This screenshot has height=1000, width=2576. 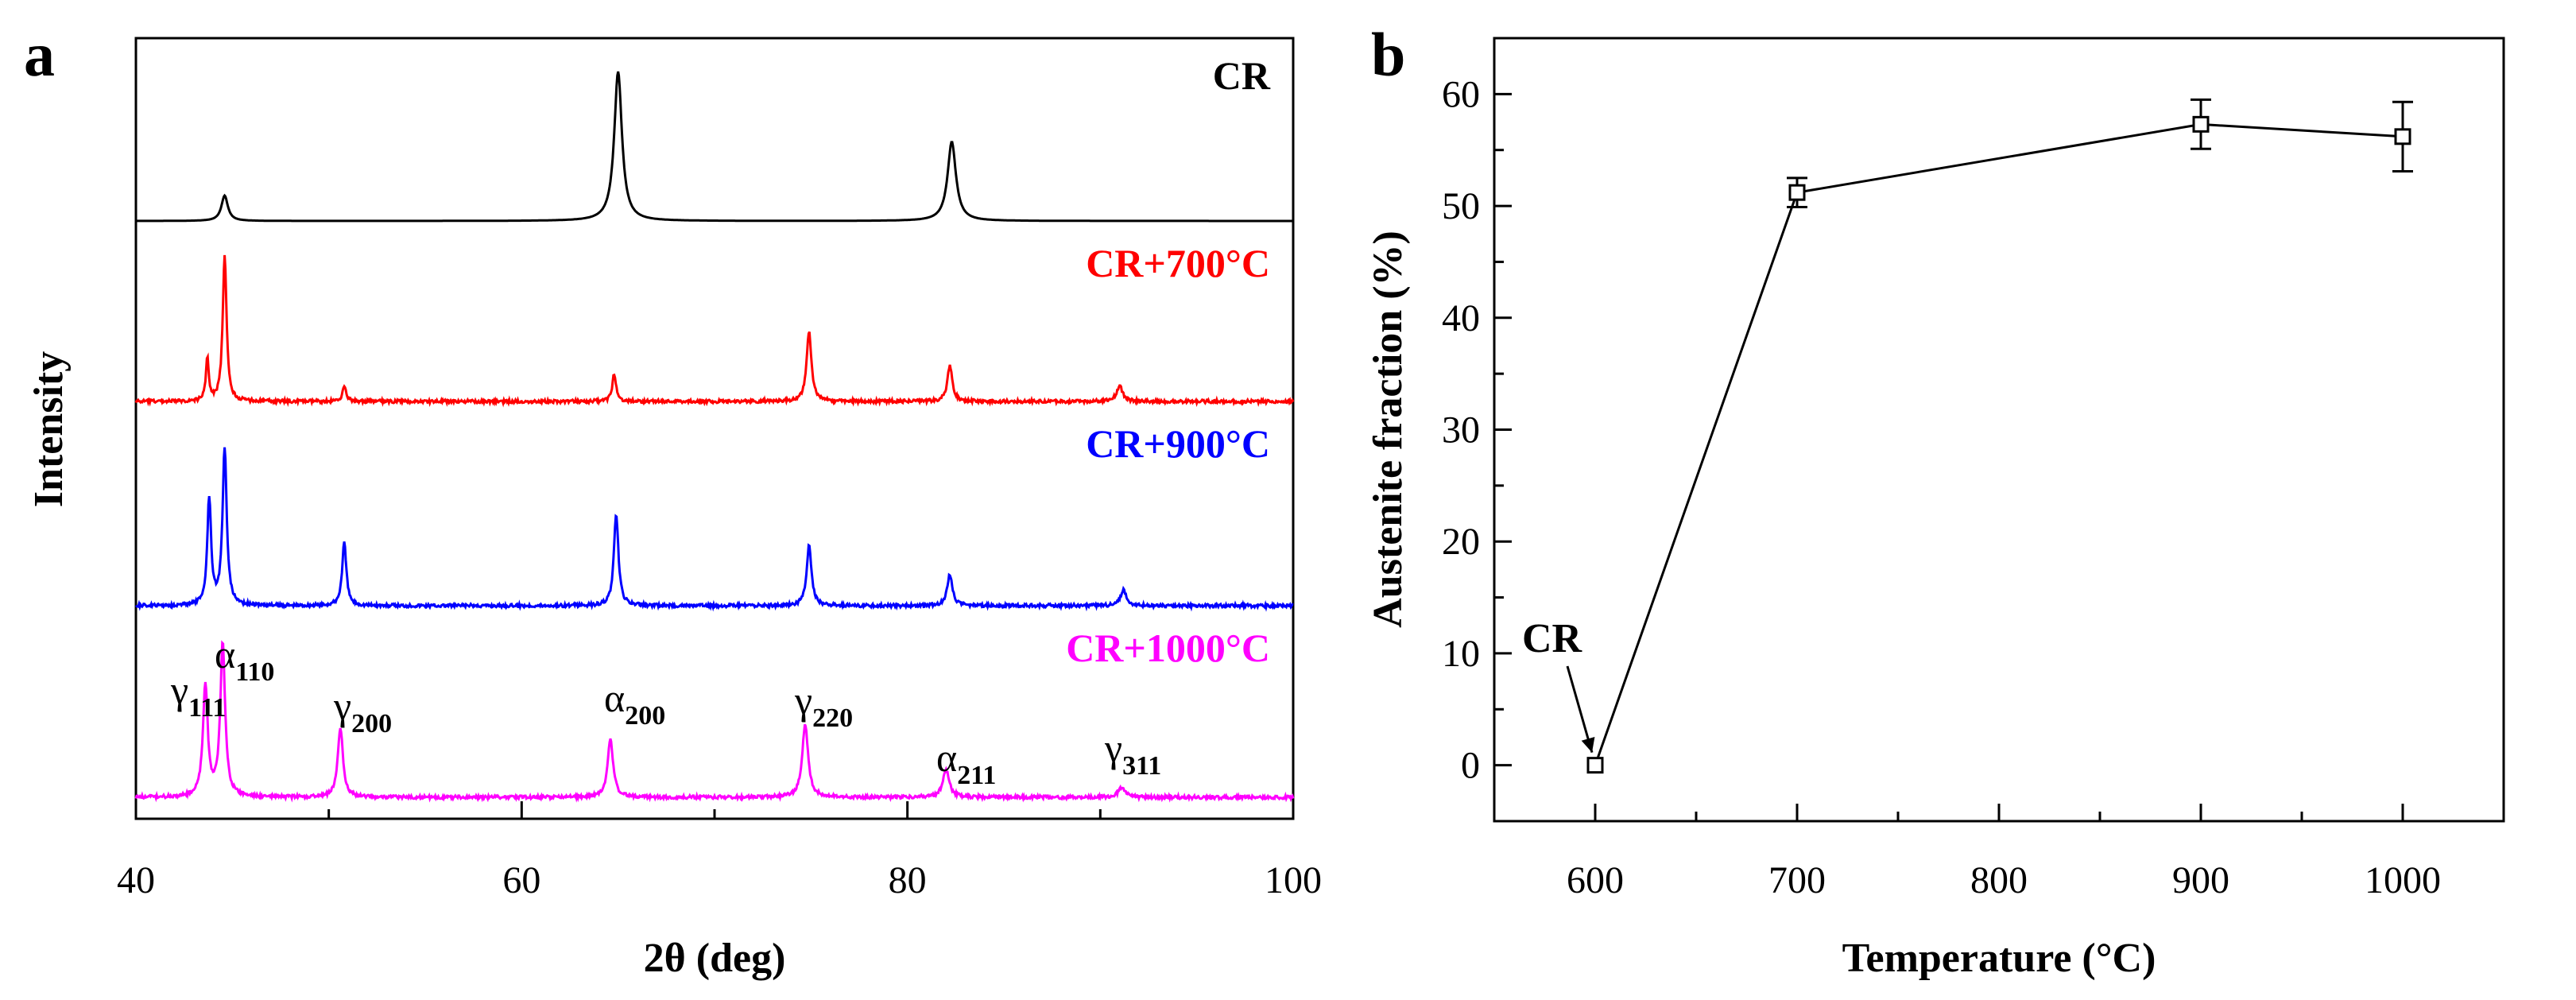 I want to click on xrd-x-axis-ticks: 40 60 80 100, so click(x=719, y=851).